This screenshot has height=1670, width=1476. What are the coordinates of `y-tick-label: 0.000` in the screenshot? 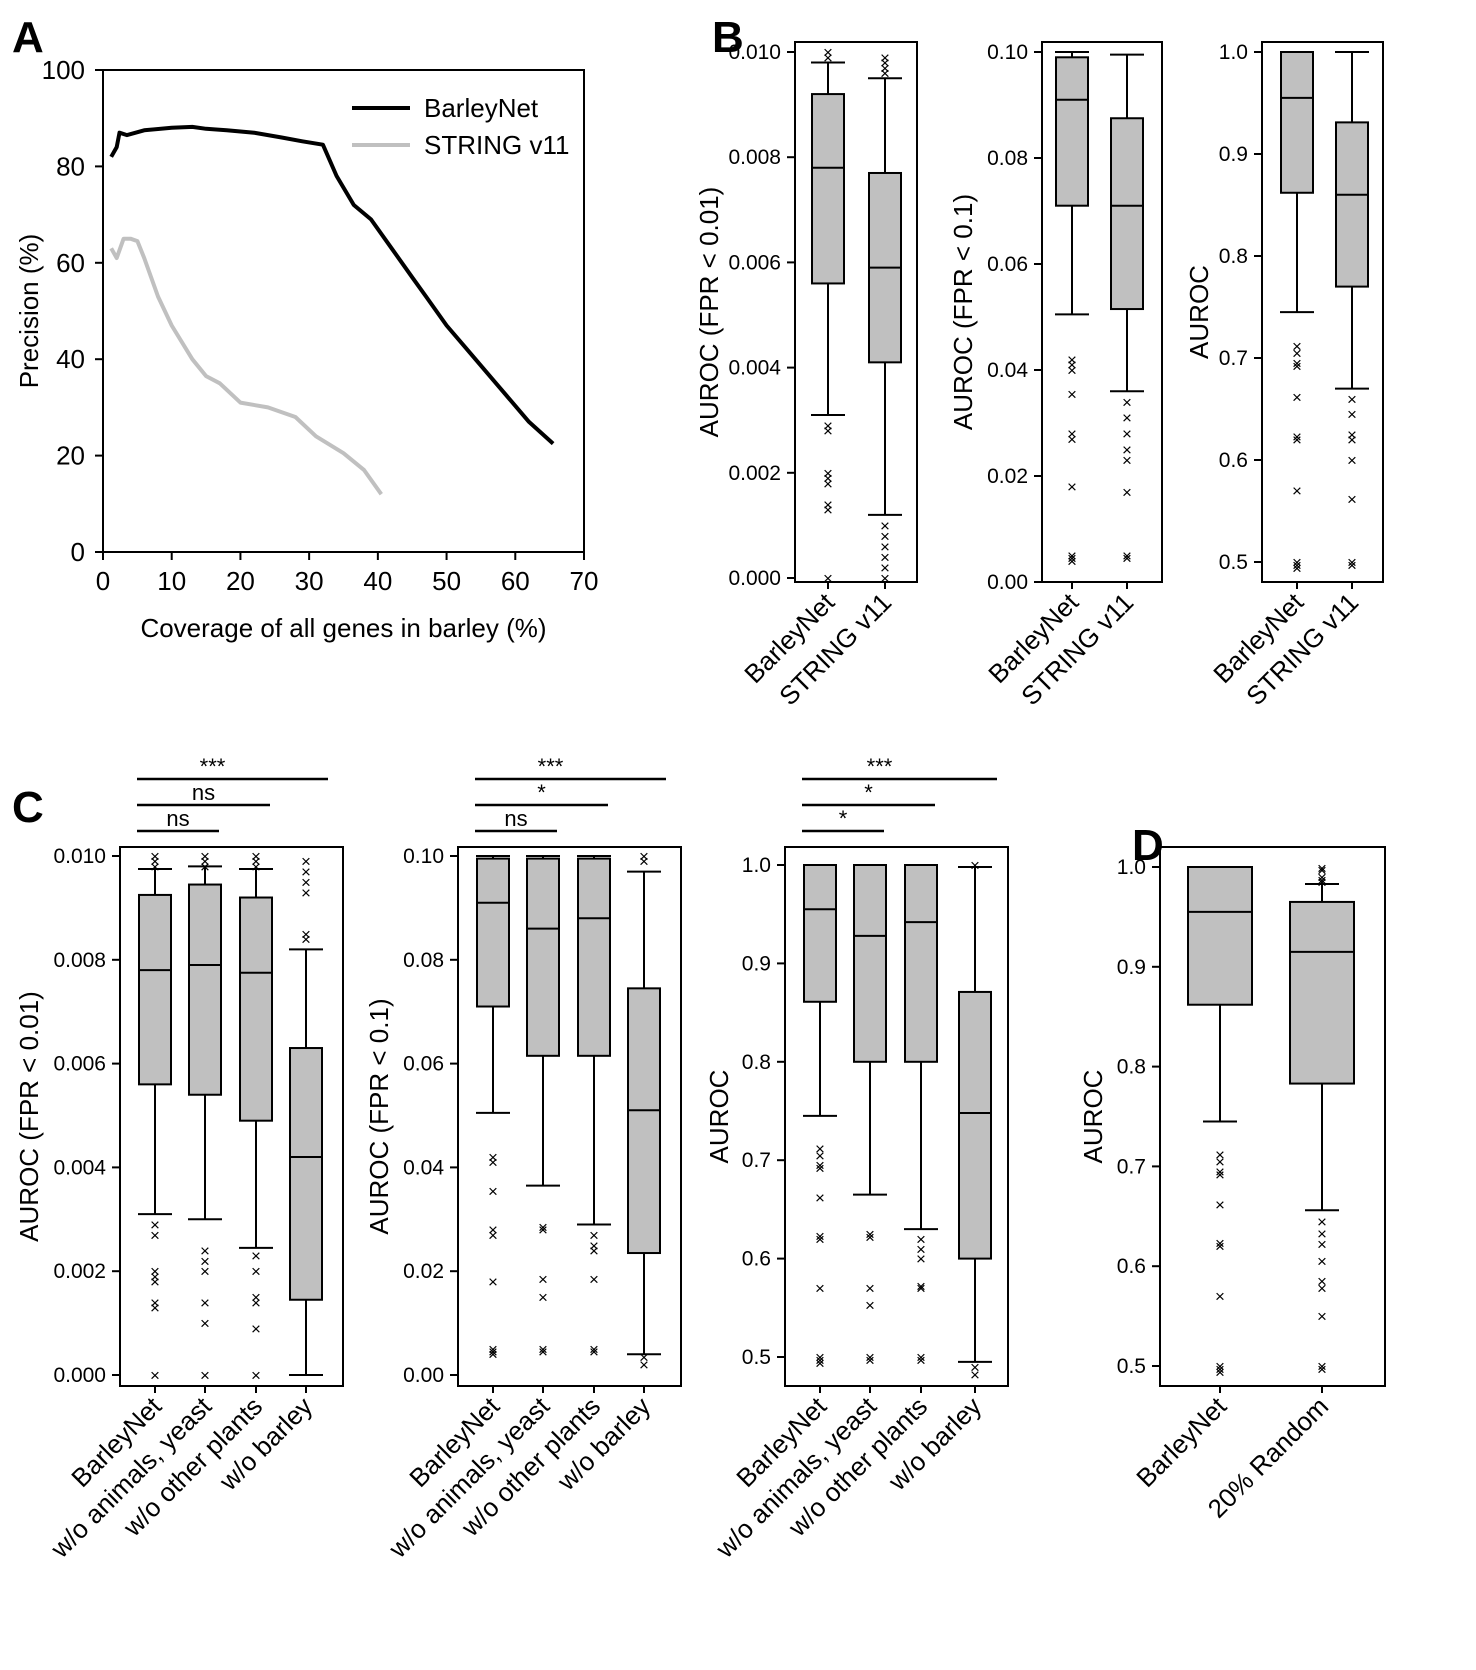 It's located at (79, 1375).